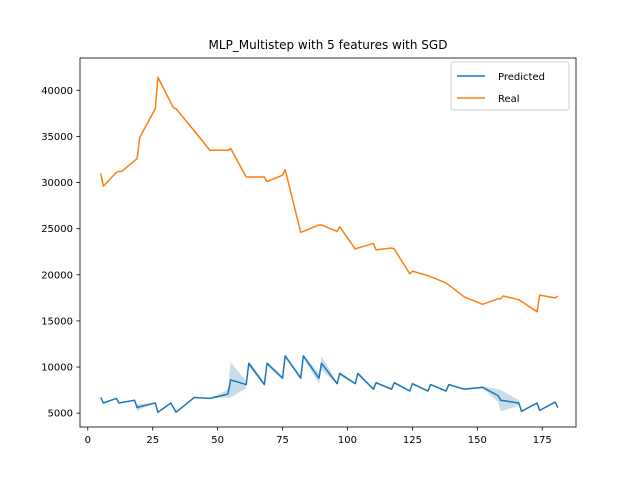 This screenshot has height=480, width=640. Describe the element at coordinates (57, 321) in the screenshot. I see `y-tick-label: 15000` at that location.